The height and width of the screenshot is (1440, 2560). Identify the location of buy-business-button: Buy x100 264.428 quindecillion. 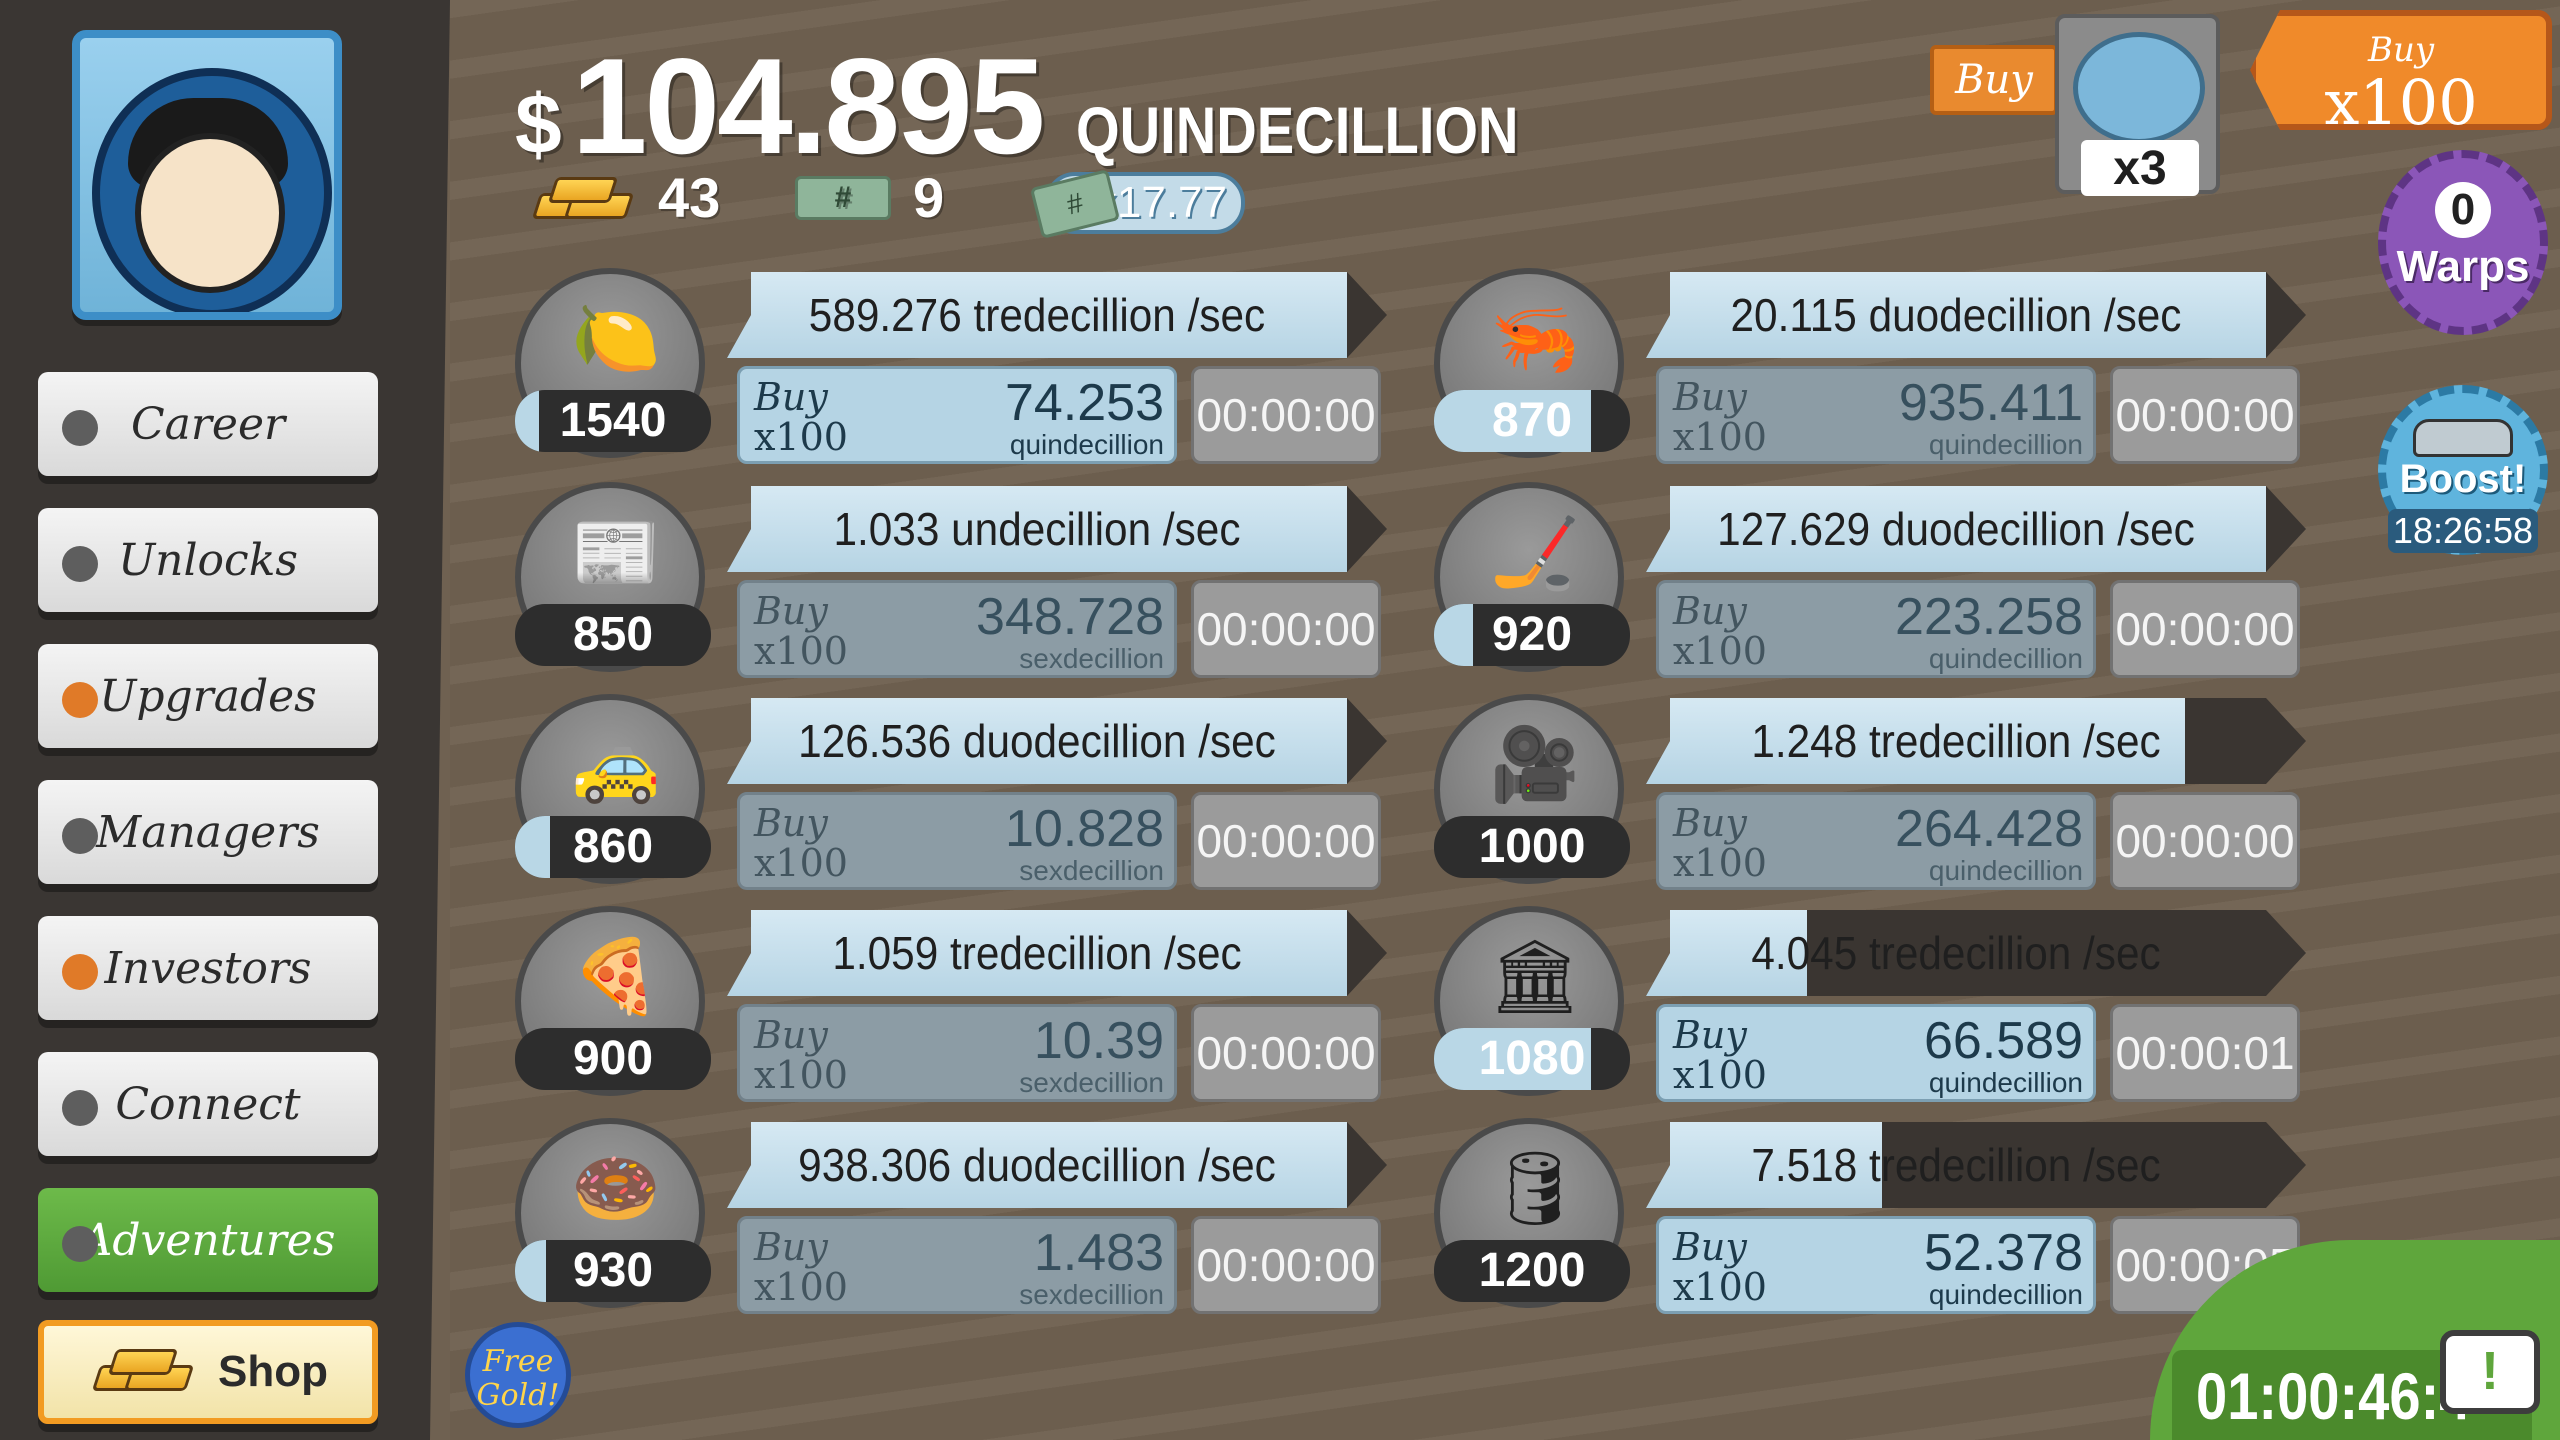
(1876, 841).